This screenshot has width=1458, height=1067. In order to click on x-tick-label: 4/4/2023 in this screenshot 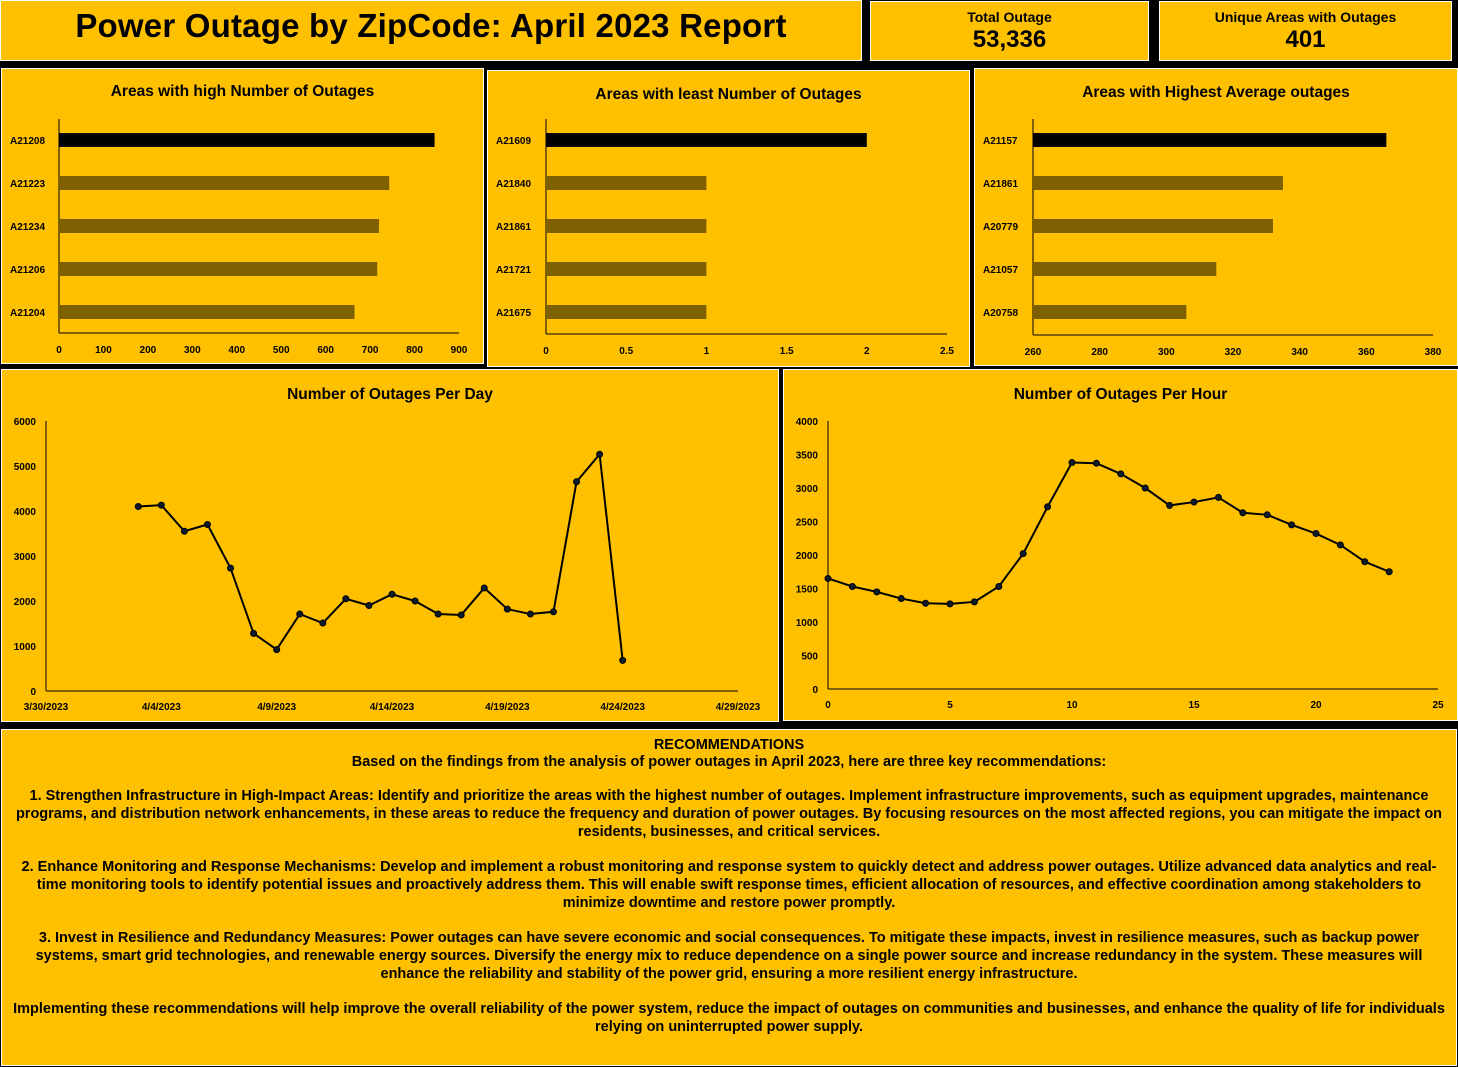, I will do `click(161, 707)`.